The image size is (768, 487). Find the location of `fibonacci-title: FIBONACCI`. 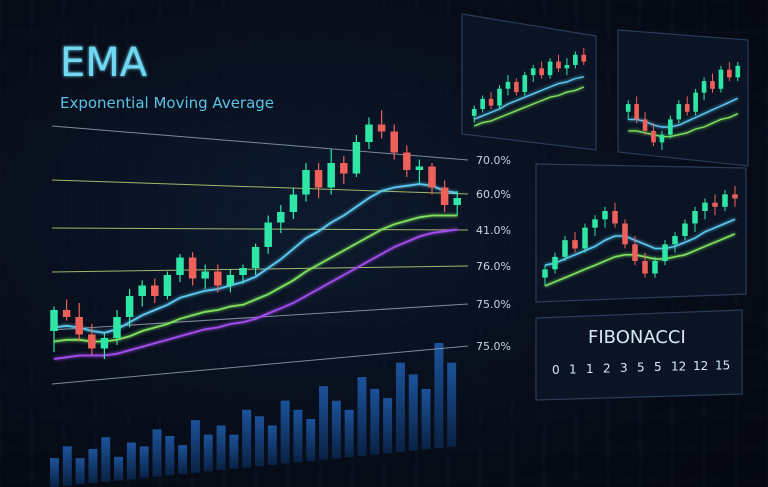

fibonacci-title: FIBONACCI is located at coordinates (637, 337).